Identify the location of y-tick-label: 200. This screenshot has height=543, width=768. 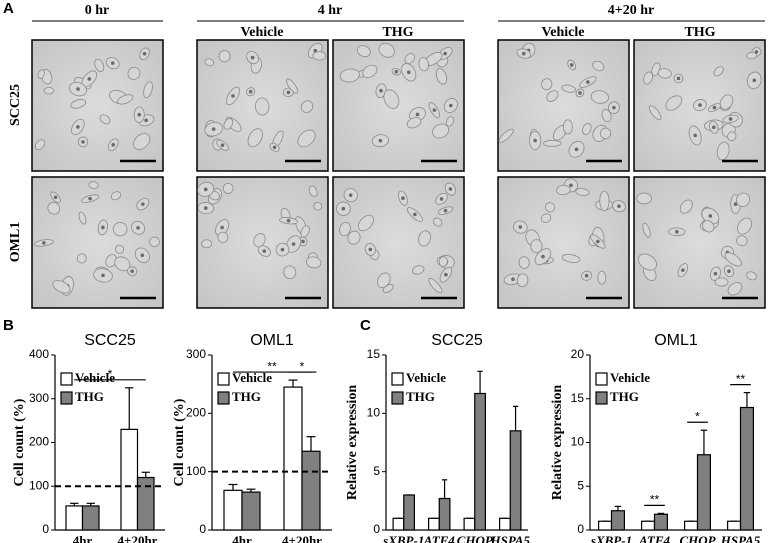
(39, 442).